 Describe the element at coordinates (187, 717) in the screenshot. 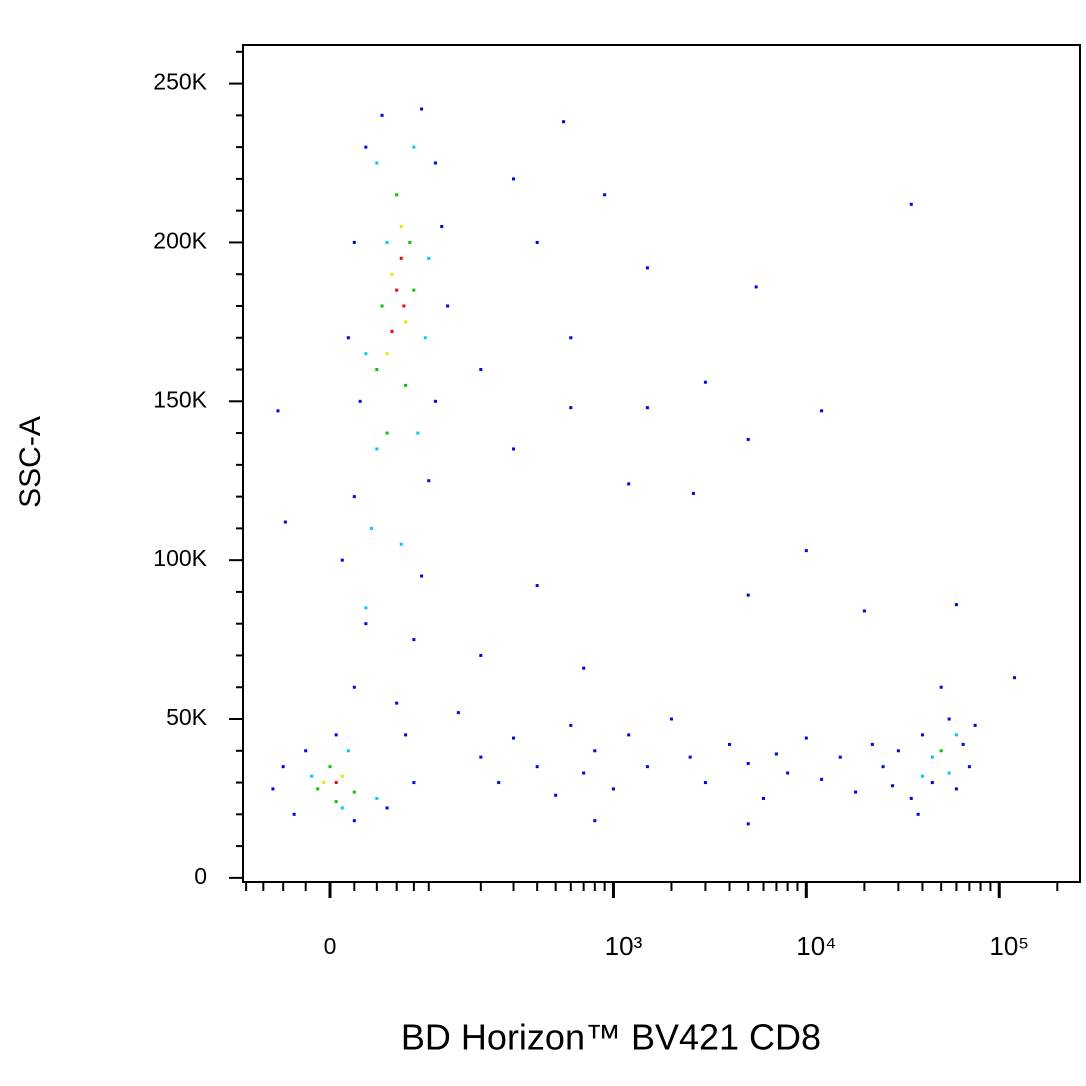

I see `y-tick-label: 50K` at that location.